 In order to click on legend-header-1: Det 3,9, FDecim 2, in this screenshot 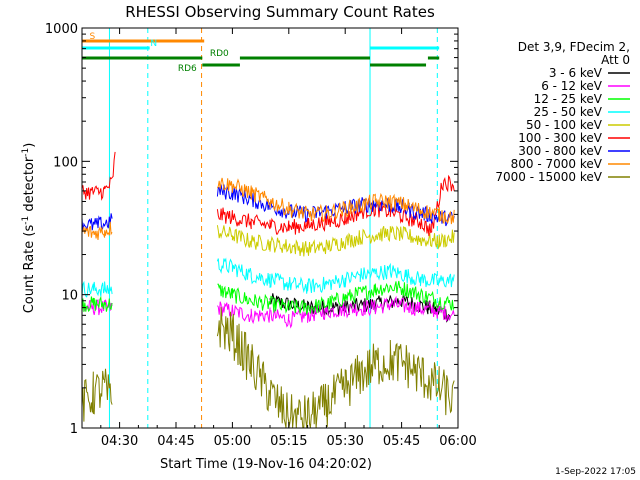, I will do `click(574, 47)`.